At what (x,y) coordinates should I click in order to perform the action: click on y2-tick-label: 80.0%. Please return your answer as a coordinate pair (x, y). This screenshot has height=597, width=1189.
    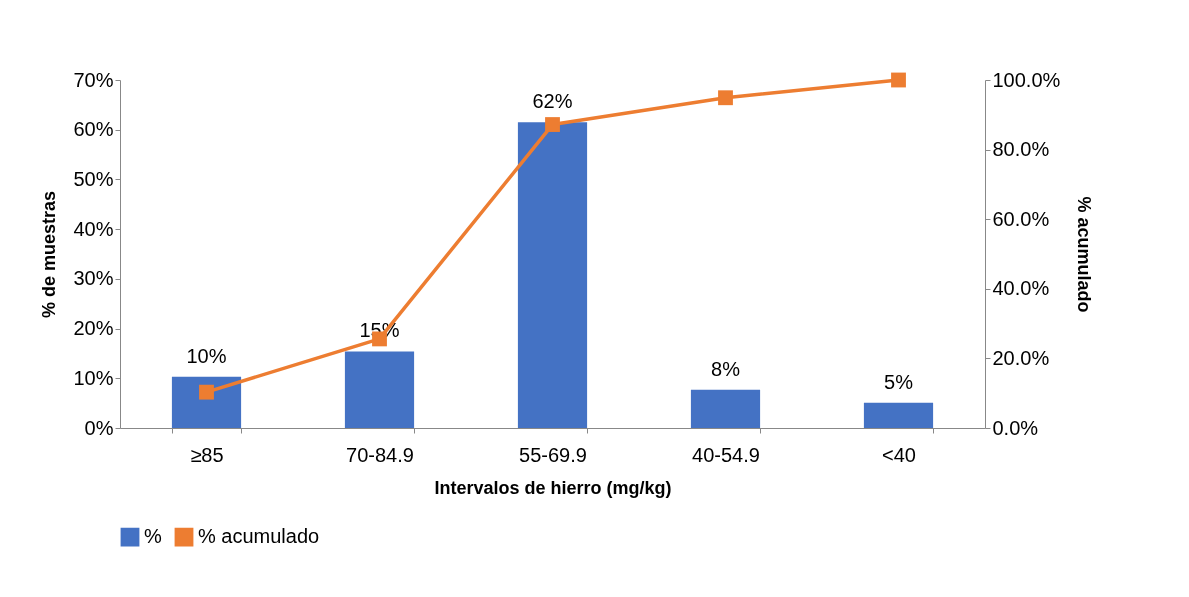
    Looking at the image, I should click on (1021, 149).